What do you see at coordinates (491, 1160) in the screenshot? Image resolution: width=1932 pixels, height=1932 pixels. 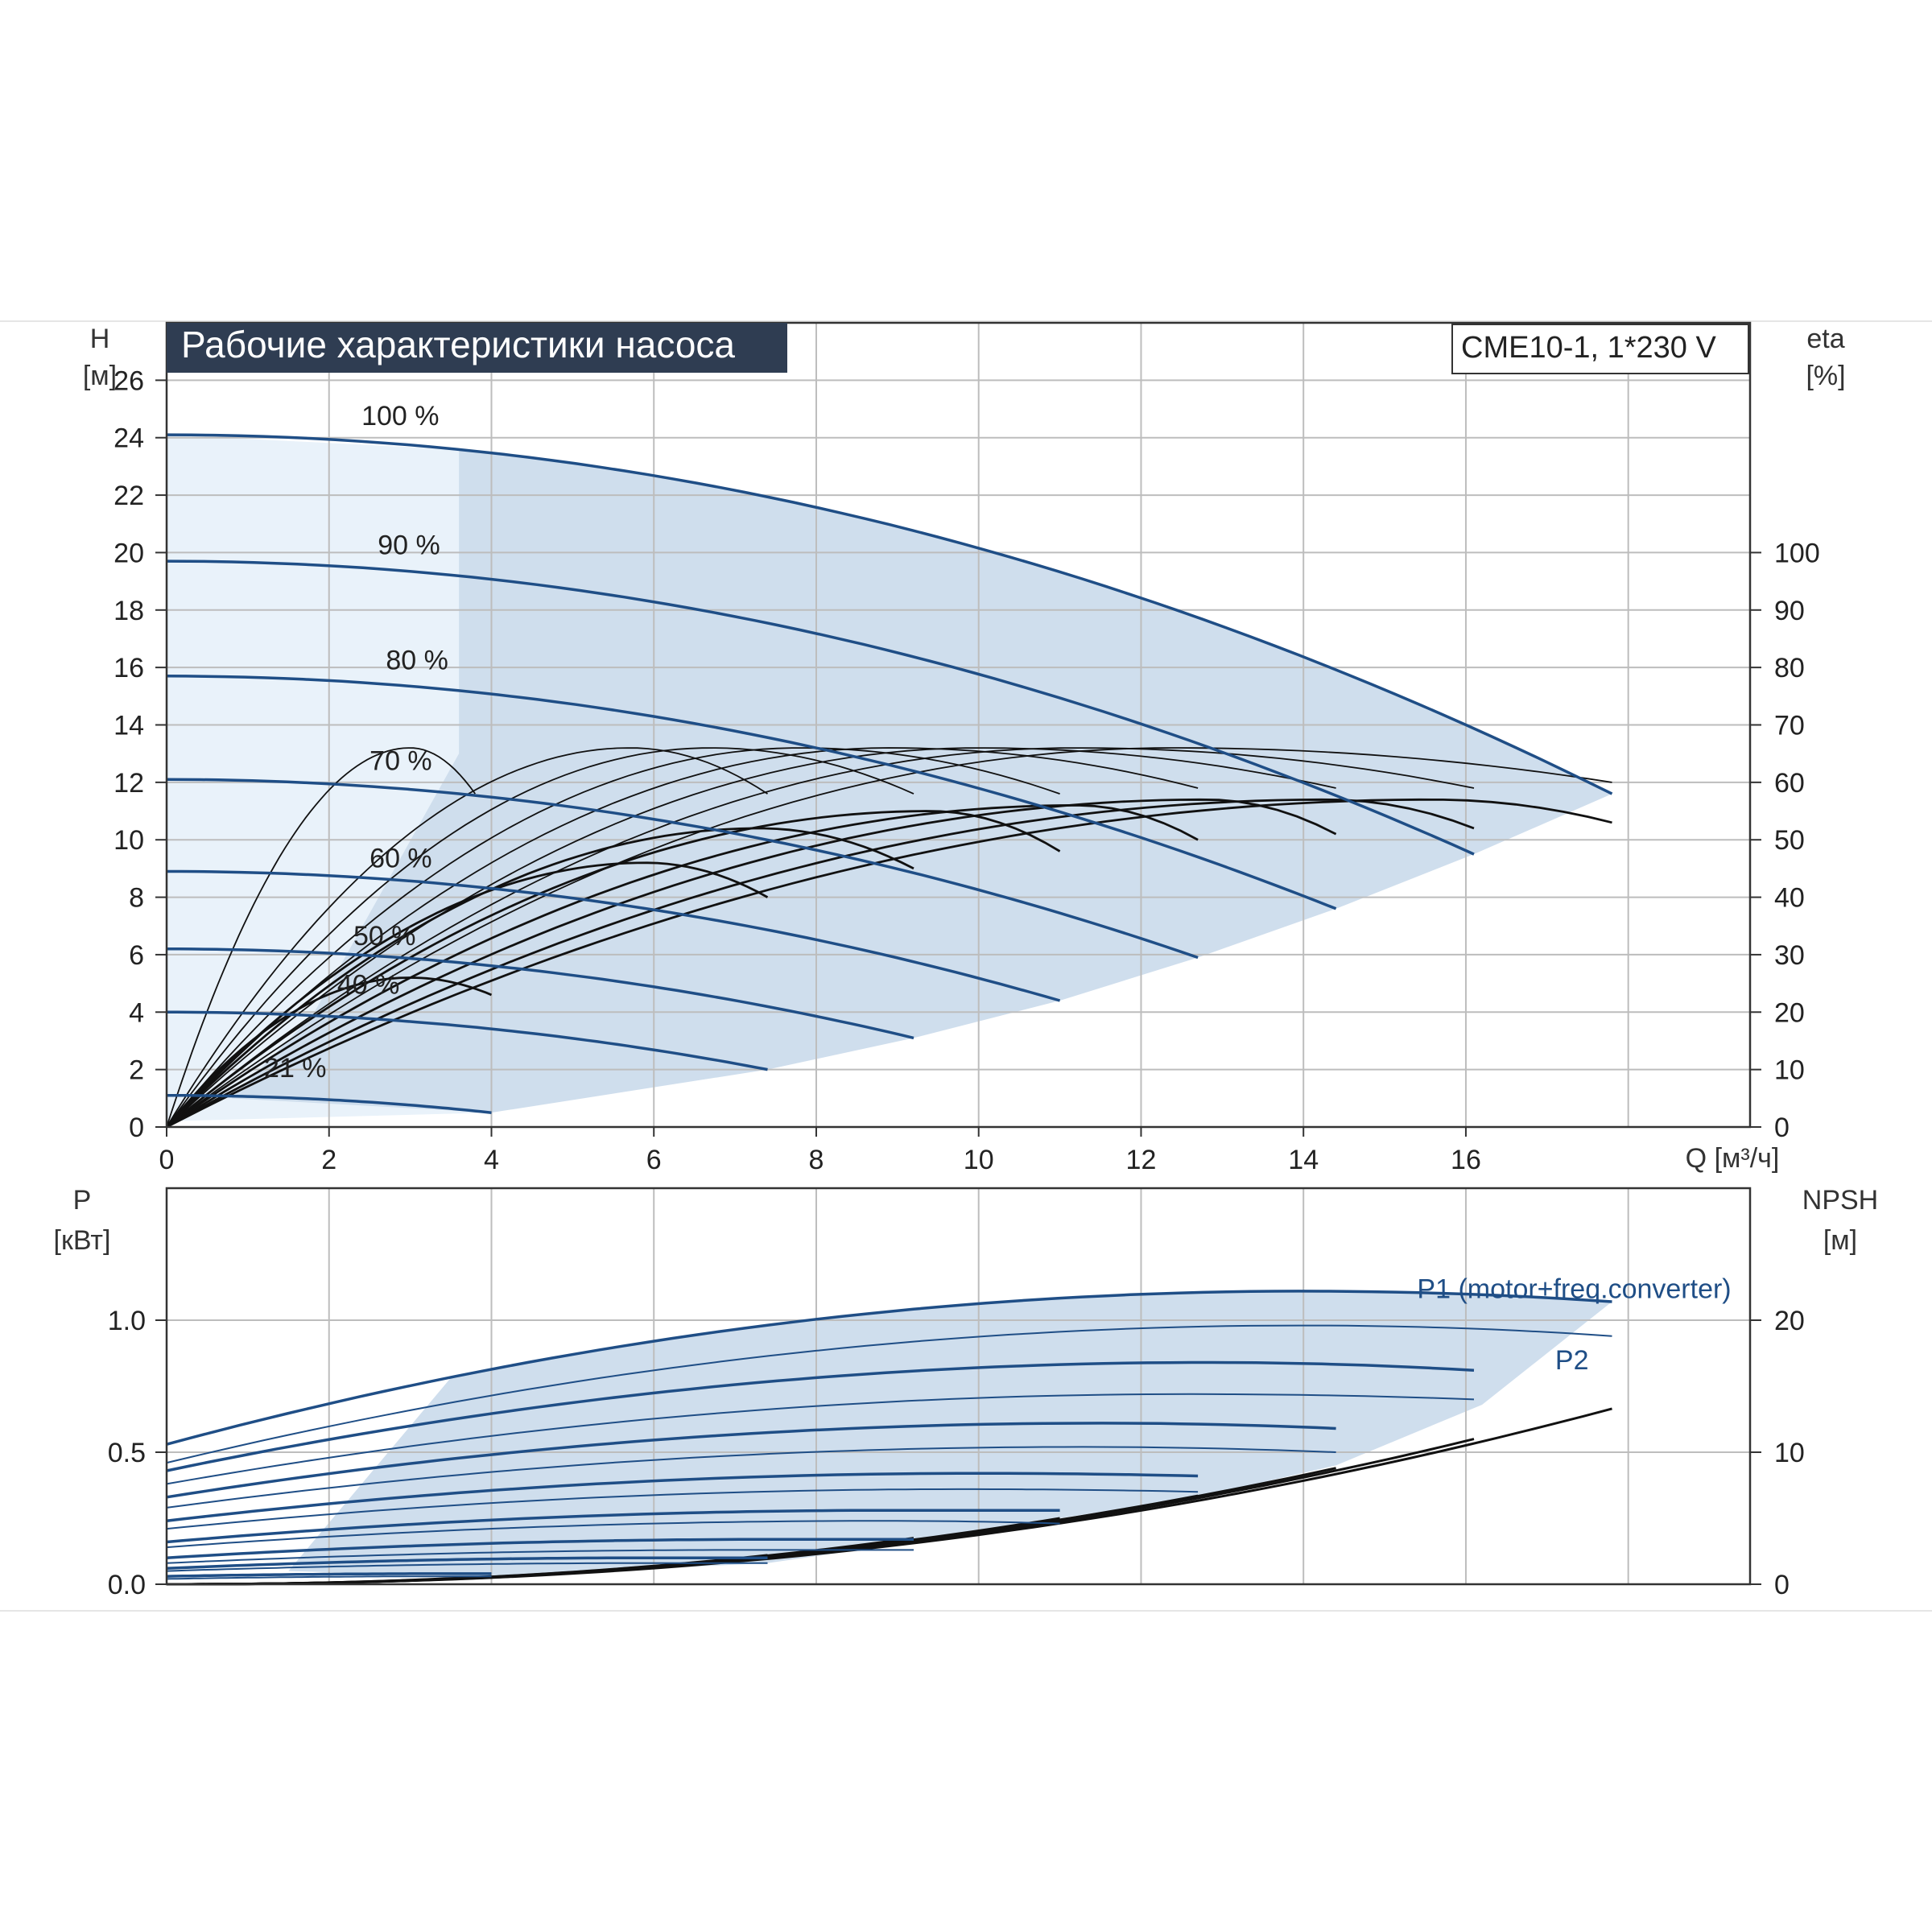 I see `x-tick-label: 4` at bounding box center [491, 1160].